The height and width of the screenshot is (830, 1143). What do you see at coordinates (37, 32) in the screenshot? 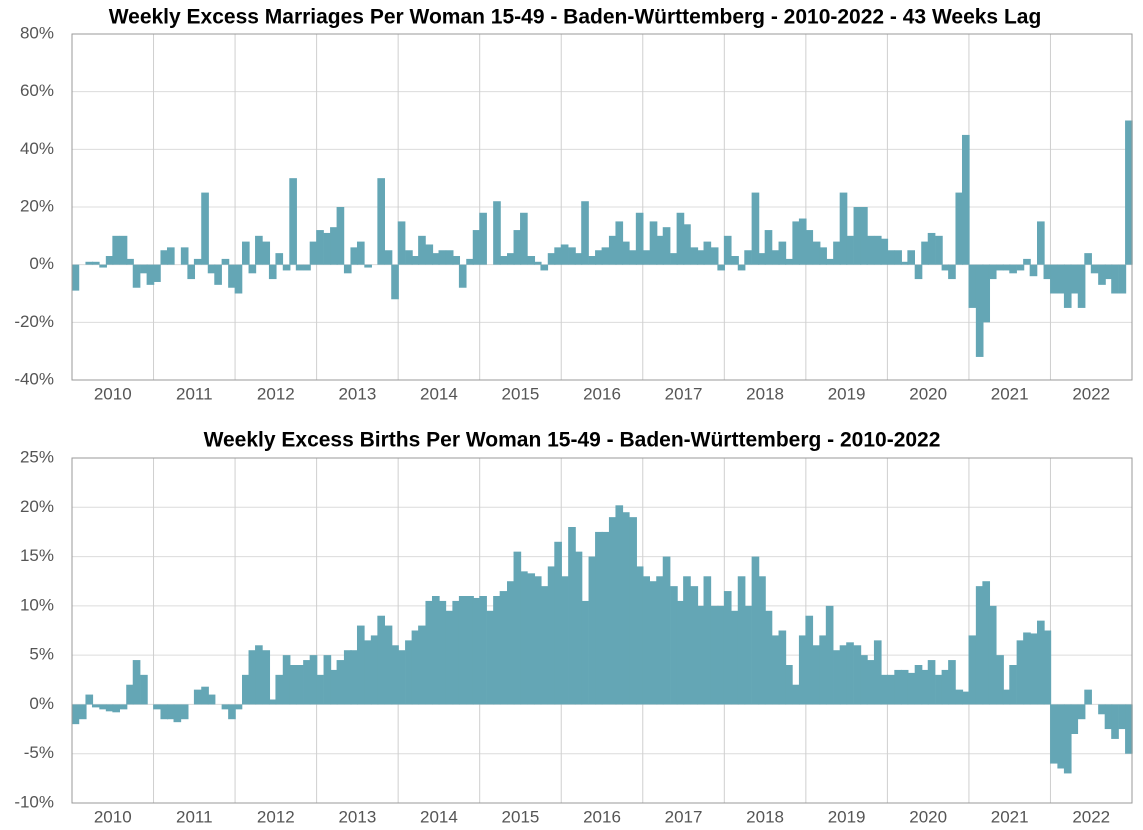
I see `y-tick-label: 80%` at bounding box center [37, 32].